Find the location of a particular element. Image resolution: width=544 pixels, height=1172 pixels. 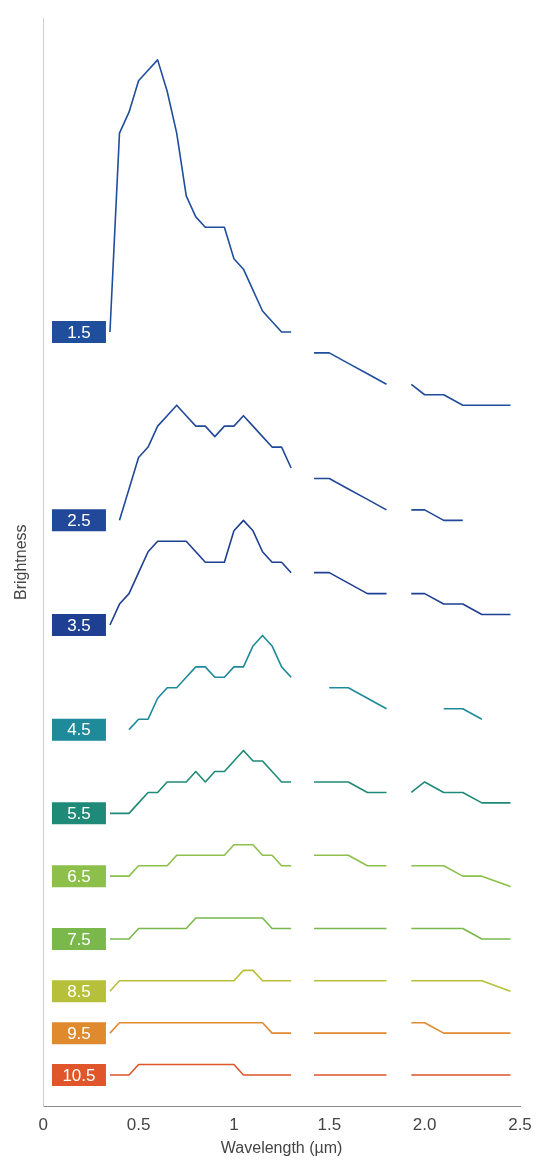

series-label: 8.5 is located at coordinates (79, 991).